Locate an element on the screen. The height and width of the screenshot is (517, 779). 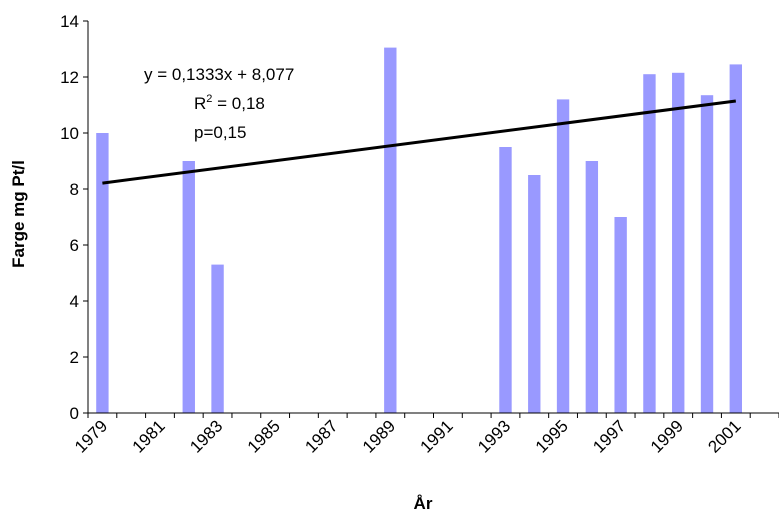
bar-1993 is located at coordinates (505, 280).